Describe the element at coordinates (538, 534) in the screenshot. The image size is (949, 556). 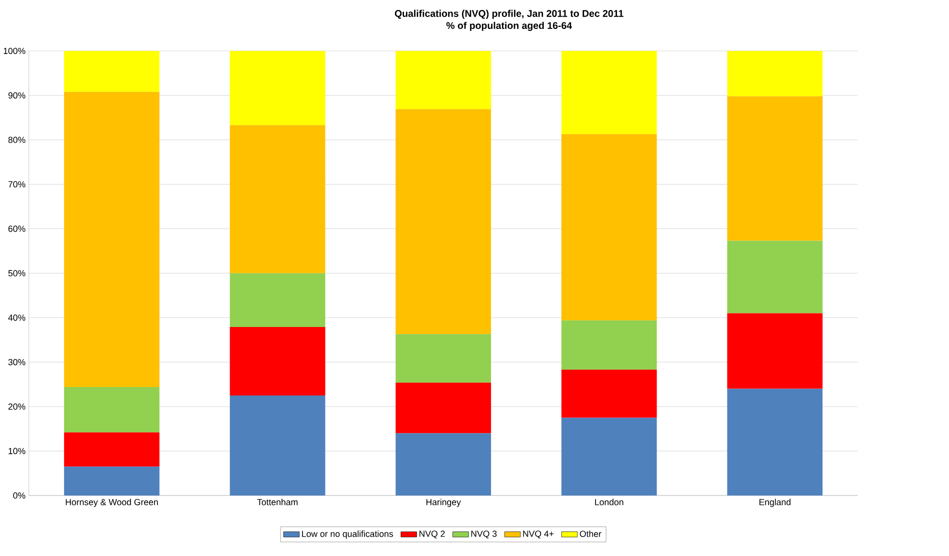
I see `legend-label: NVQ 4+` at that location.